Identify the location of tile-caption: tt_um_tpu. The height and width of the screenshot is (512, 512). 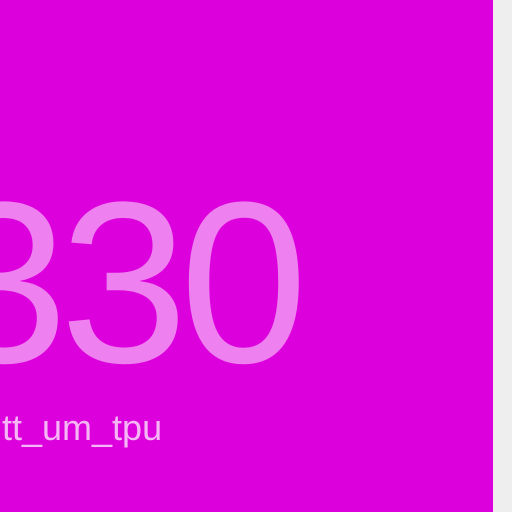
(82, 427).